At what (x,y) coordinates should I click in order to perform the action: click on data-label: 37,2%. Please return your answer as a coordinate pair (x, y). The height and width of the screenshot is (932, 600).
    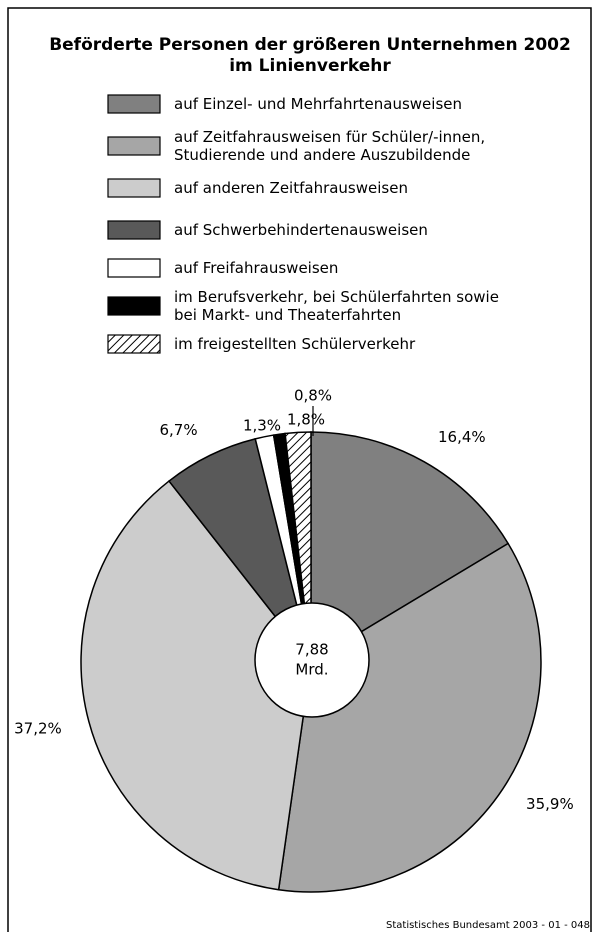
    Looking at the image, I should click on (38, 728).